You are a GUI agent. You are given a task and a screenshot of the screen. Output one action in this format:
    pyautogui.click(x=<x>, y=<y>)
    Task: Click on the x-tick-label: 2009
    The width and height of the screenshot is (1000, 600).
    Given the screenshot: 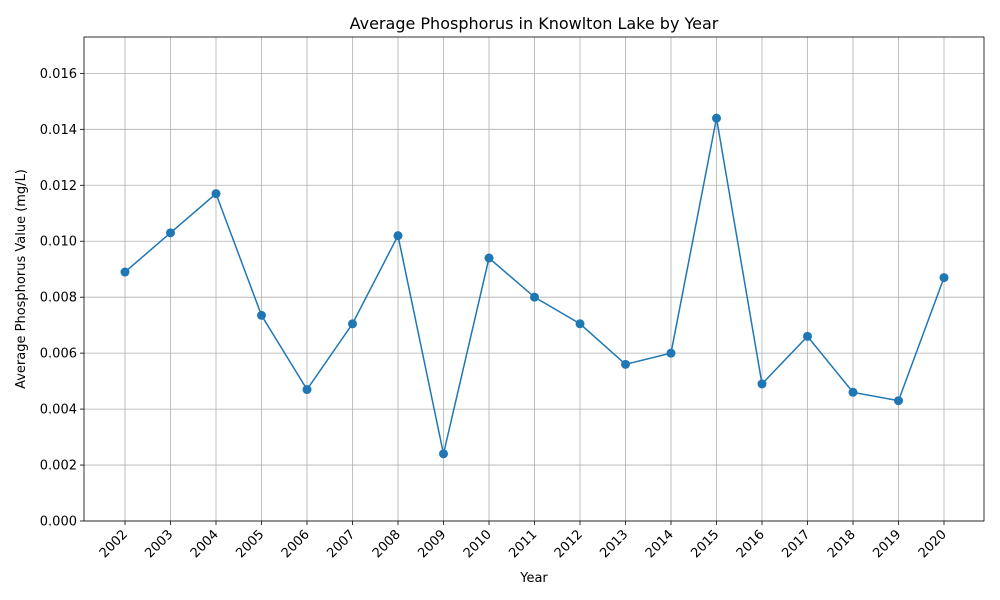 What is the action you would take?
    pyautogui.click(x=432, y=544)
    